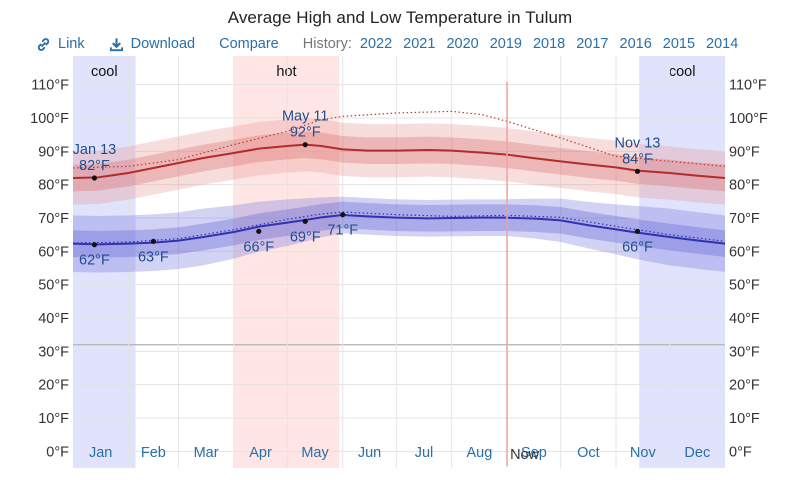  Describe the element at coordinates (53, 419) in the screenshot. I see `y-tick-label-left: 10°F` at that location.